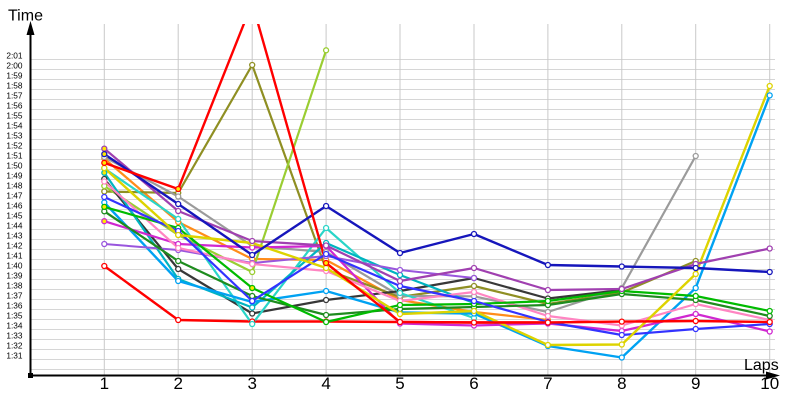  Describe the element at coordinates (14, 105) in the screenshot. I see `svg-text: 1:56` at that location.